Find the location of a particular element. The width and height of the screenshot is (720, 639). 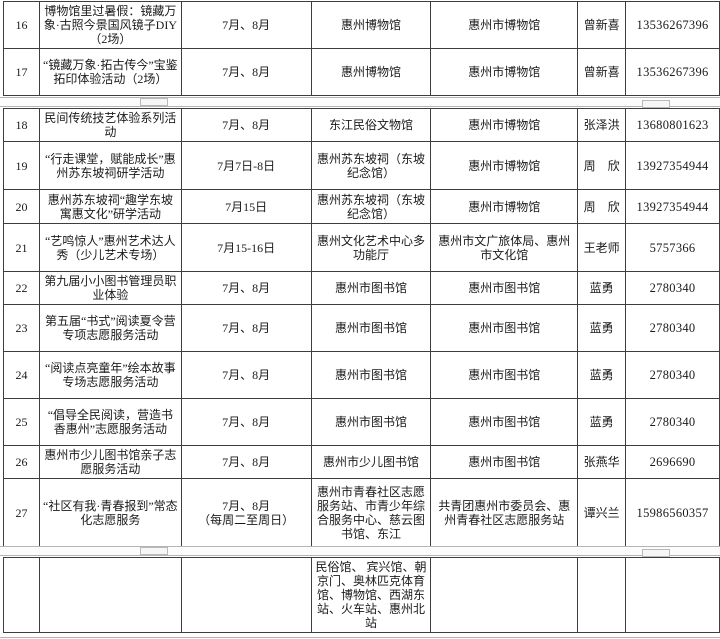

cell-organizer: 惠州市文广旅体局、惠州市文化馆 is located at coordinates (504, 247).